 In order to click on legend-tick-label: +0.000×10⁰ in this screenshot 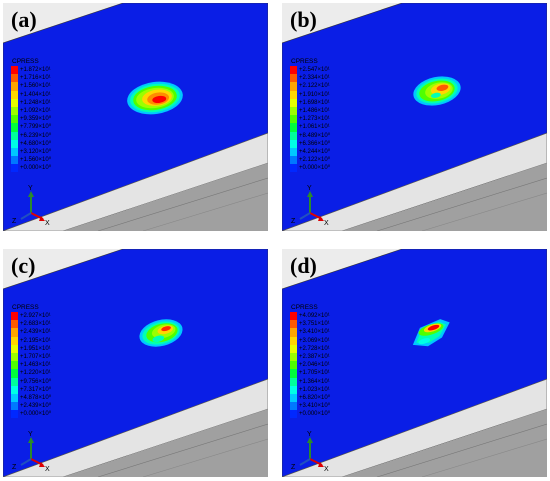, I will do `click(315, 168)`.